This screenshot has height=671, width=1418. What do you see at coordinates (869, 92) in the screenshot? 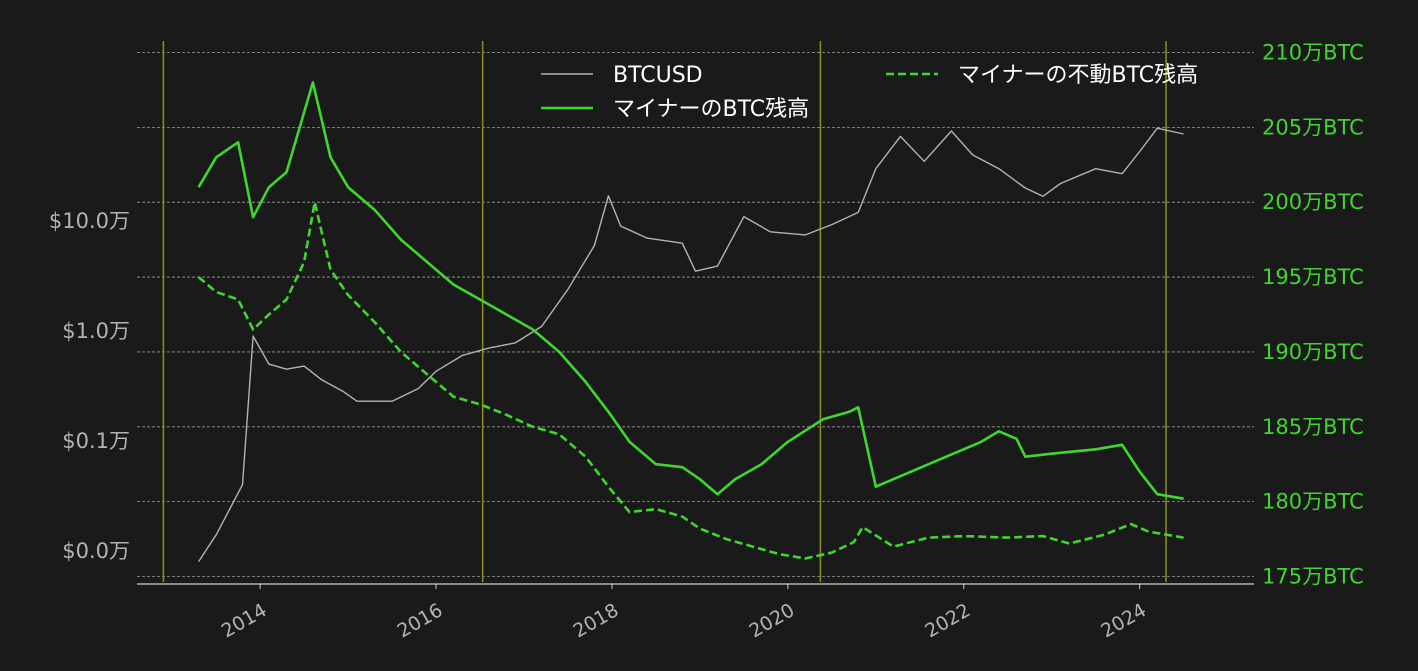
I see `legend: BTCUSD マイナーのBTC残高 マイナーの不動BTC残高` at bounding box center [869, 92].